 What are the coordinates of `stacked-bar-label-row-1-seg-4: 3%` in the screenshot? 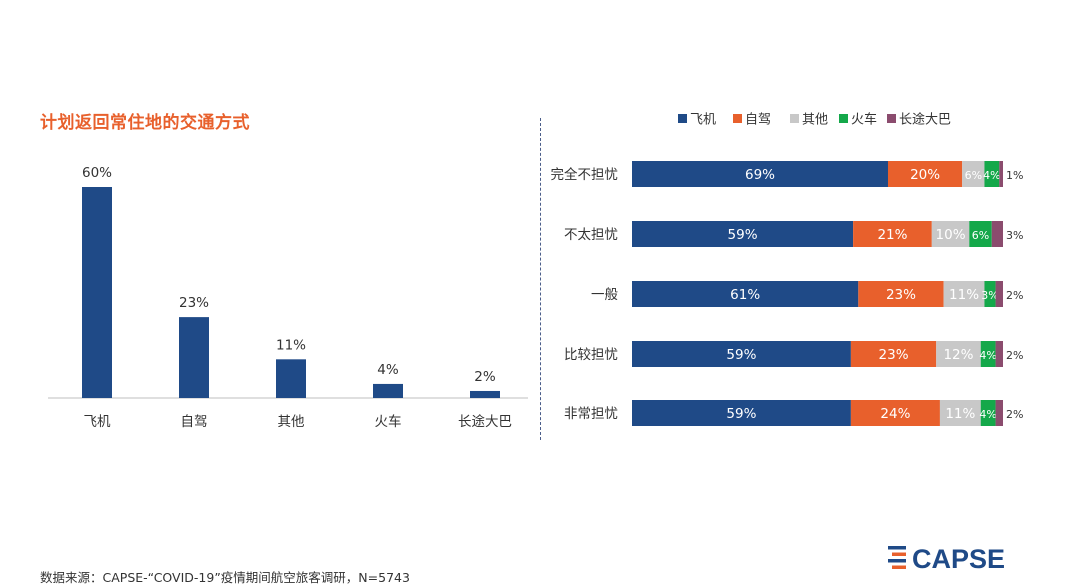 It's located at (1014, 235).